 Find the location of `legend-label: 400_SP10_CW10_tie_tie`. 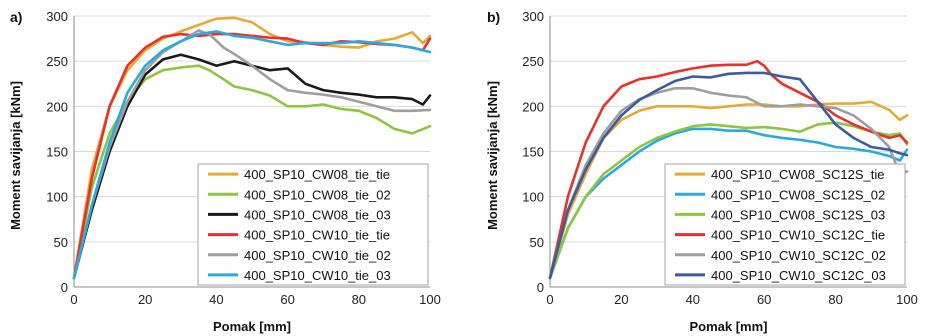

legend-label: 400_SP10_CW10_tie_tie is located at coordinates (317, 235).